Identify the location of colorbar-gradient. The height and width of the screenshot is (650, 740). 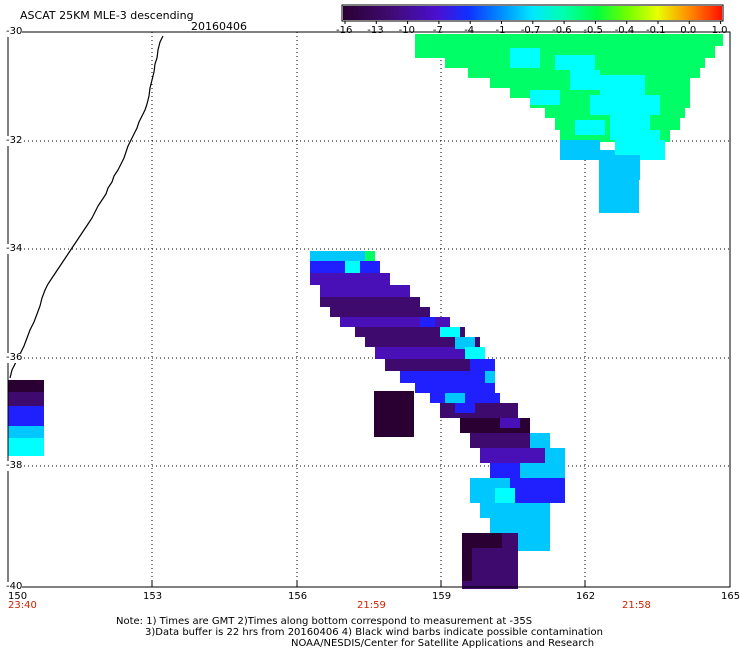
(532, 13).